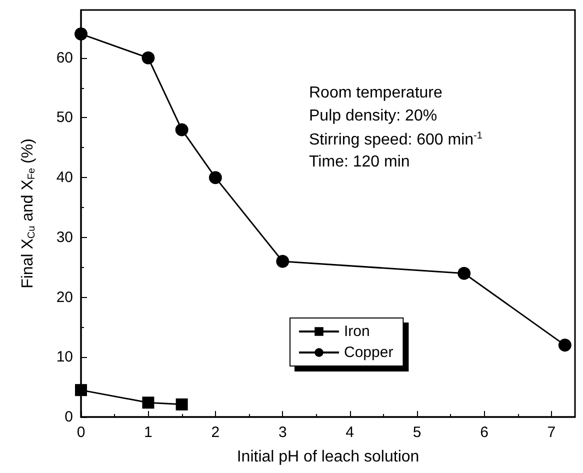 The image size is (583, 473). Describe the element at coordinates (484, 432) in the screenshot. I see `x-tick-label: 6` at that location.